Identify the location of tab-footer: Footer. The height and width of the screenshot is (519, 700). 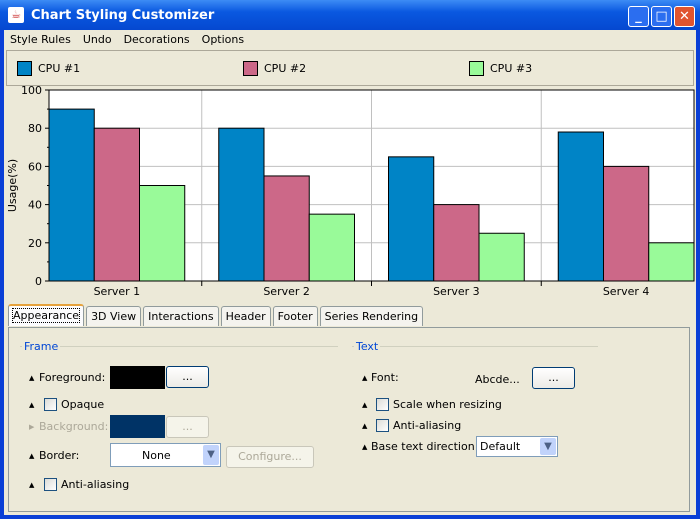
(295, 316).